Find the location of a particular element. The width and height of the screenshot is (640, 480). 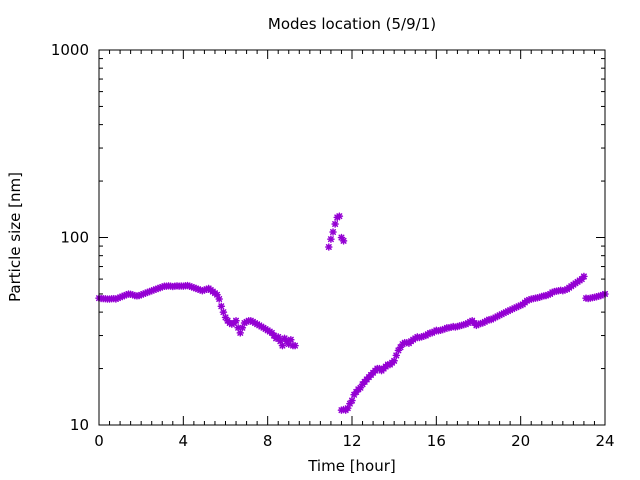

x-tick-label: 0 is located at coordinates (99, 441).